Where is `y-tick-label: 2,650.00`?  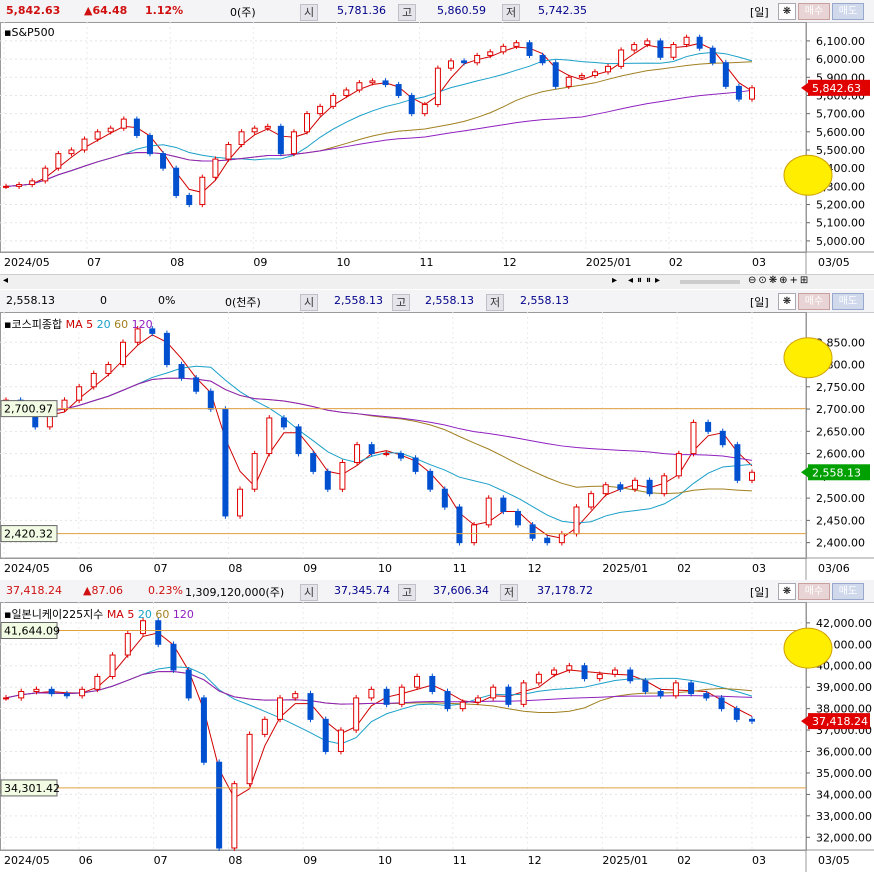
y-tick-label: 2,650.00 is located at coordinates (840, 431).